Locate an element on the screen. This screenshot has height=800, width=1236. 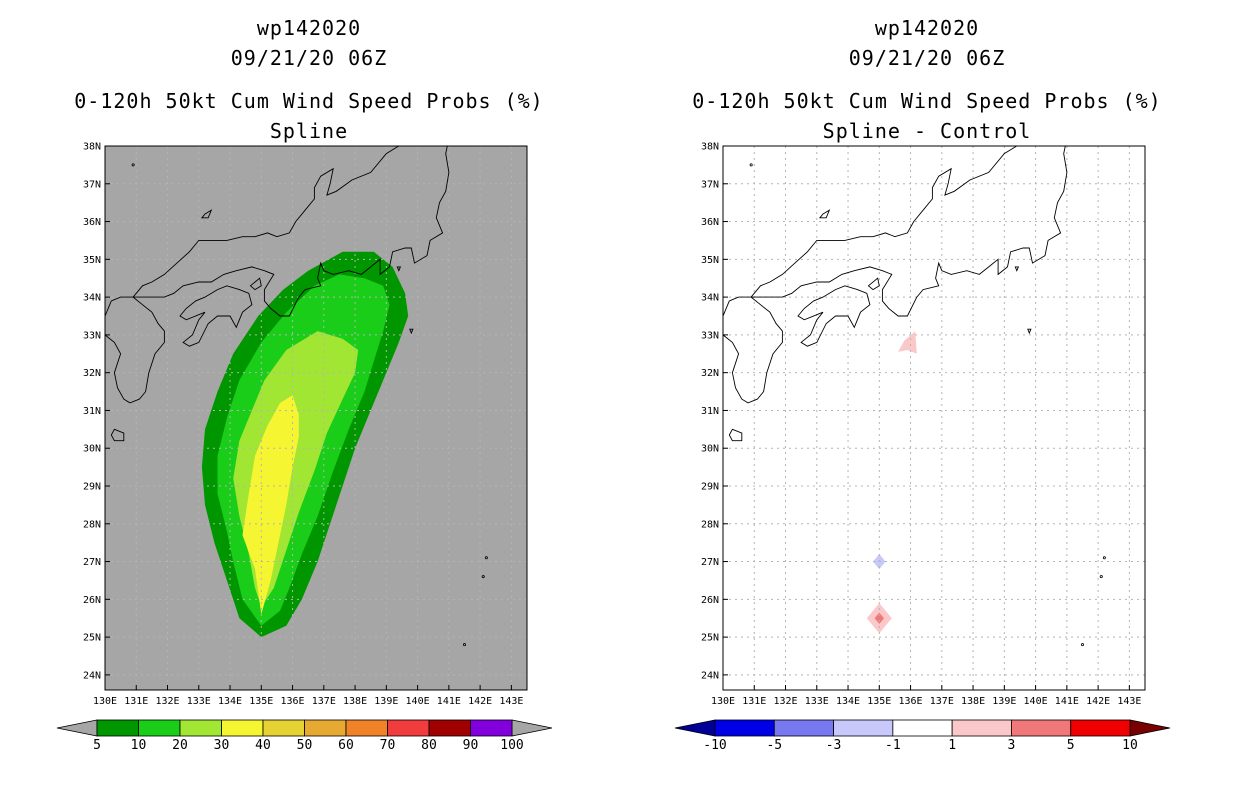
lon-tick-label: 141E is located at coordinates (1067, 701).